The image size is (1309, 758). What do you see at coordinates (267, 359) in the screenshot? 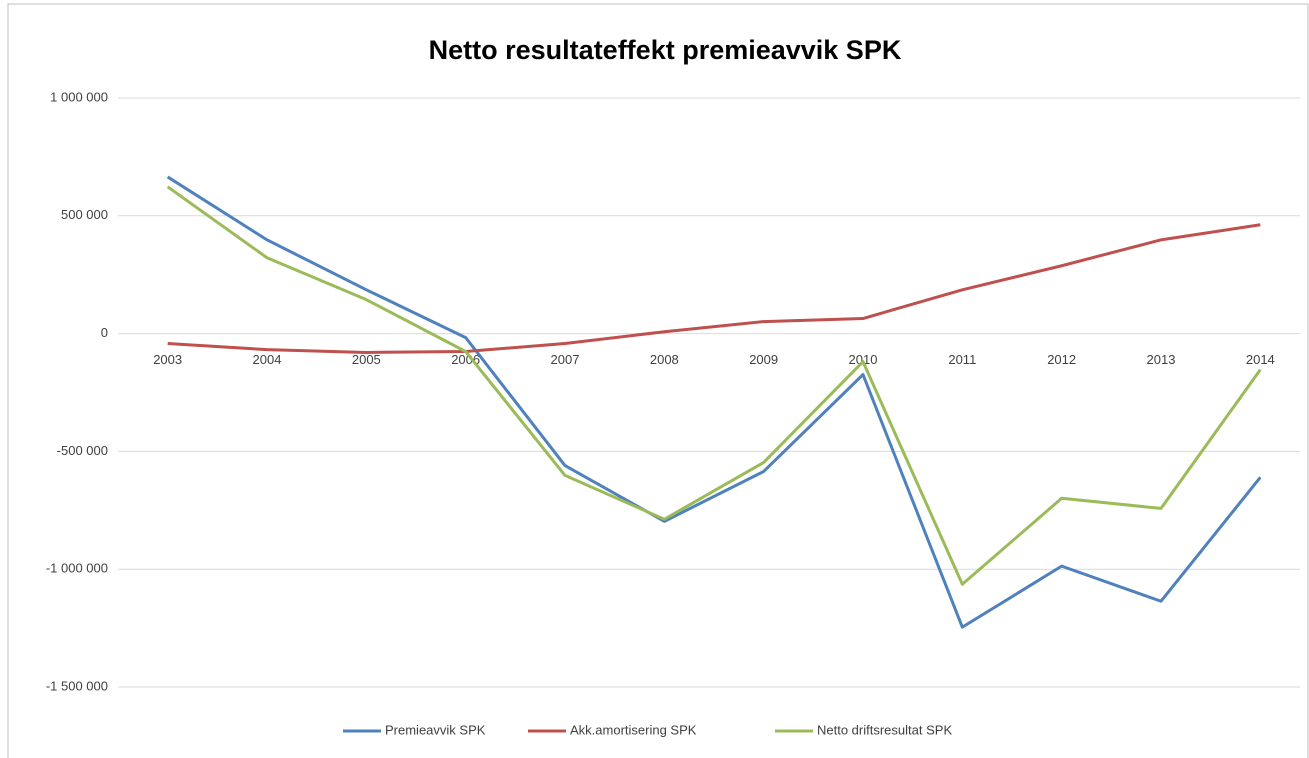
I see `x-tick-label: 2004` at bounding box center [267, 359].